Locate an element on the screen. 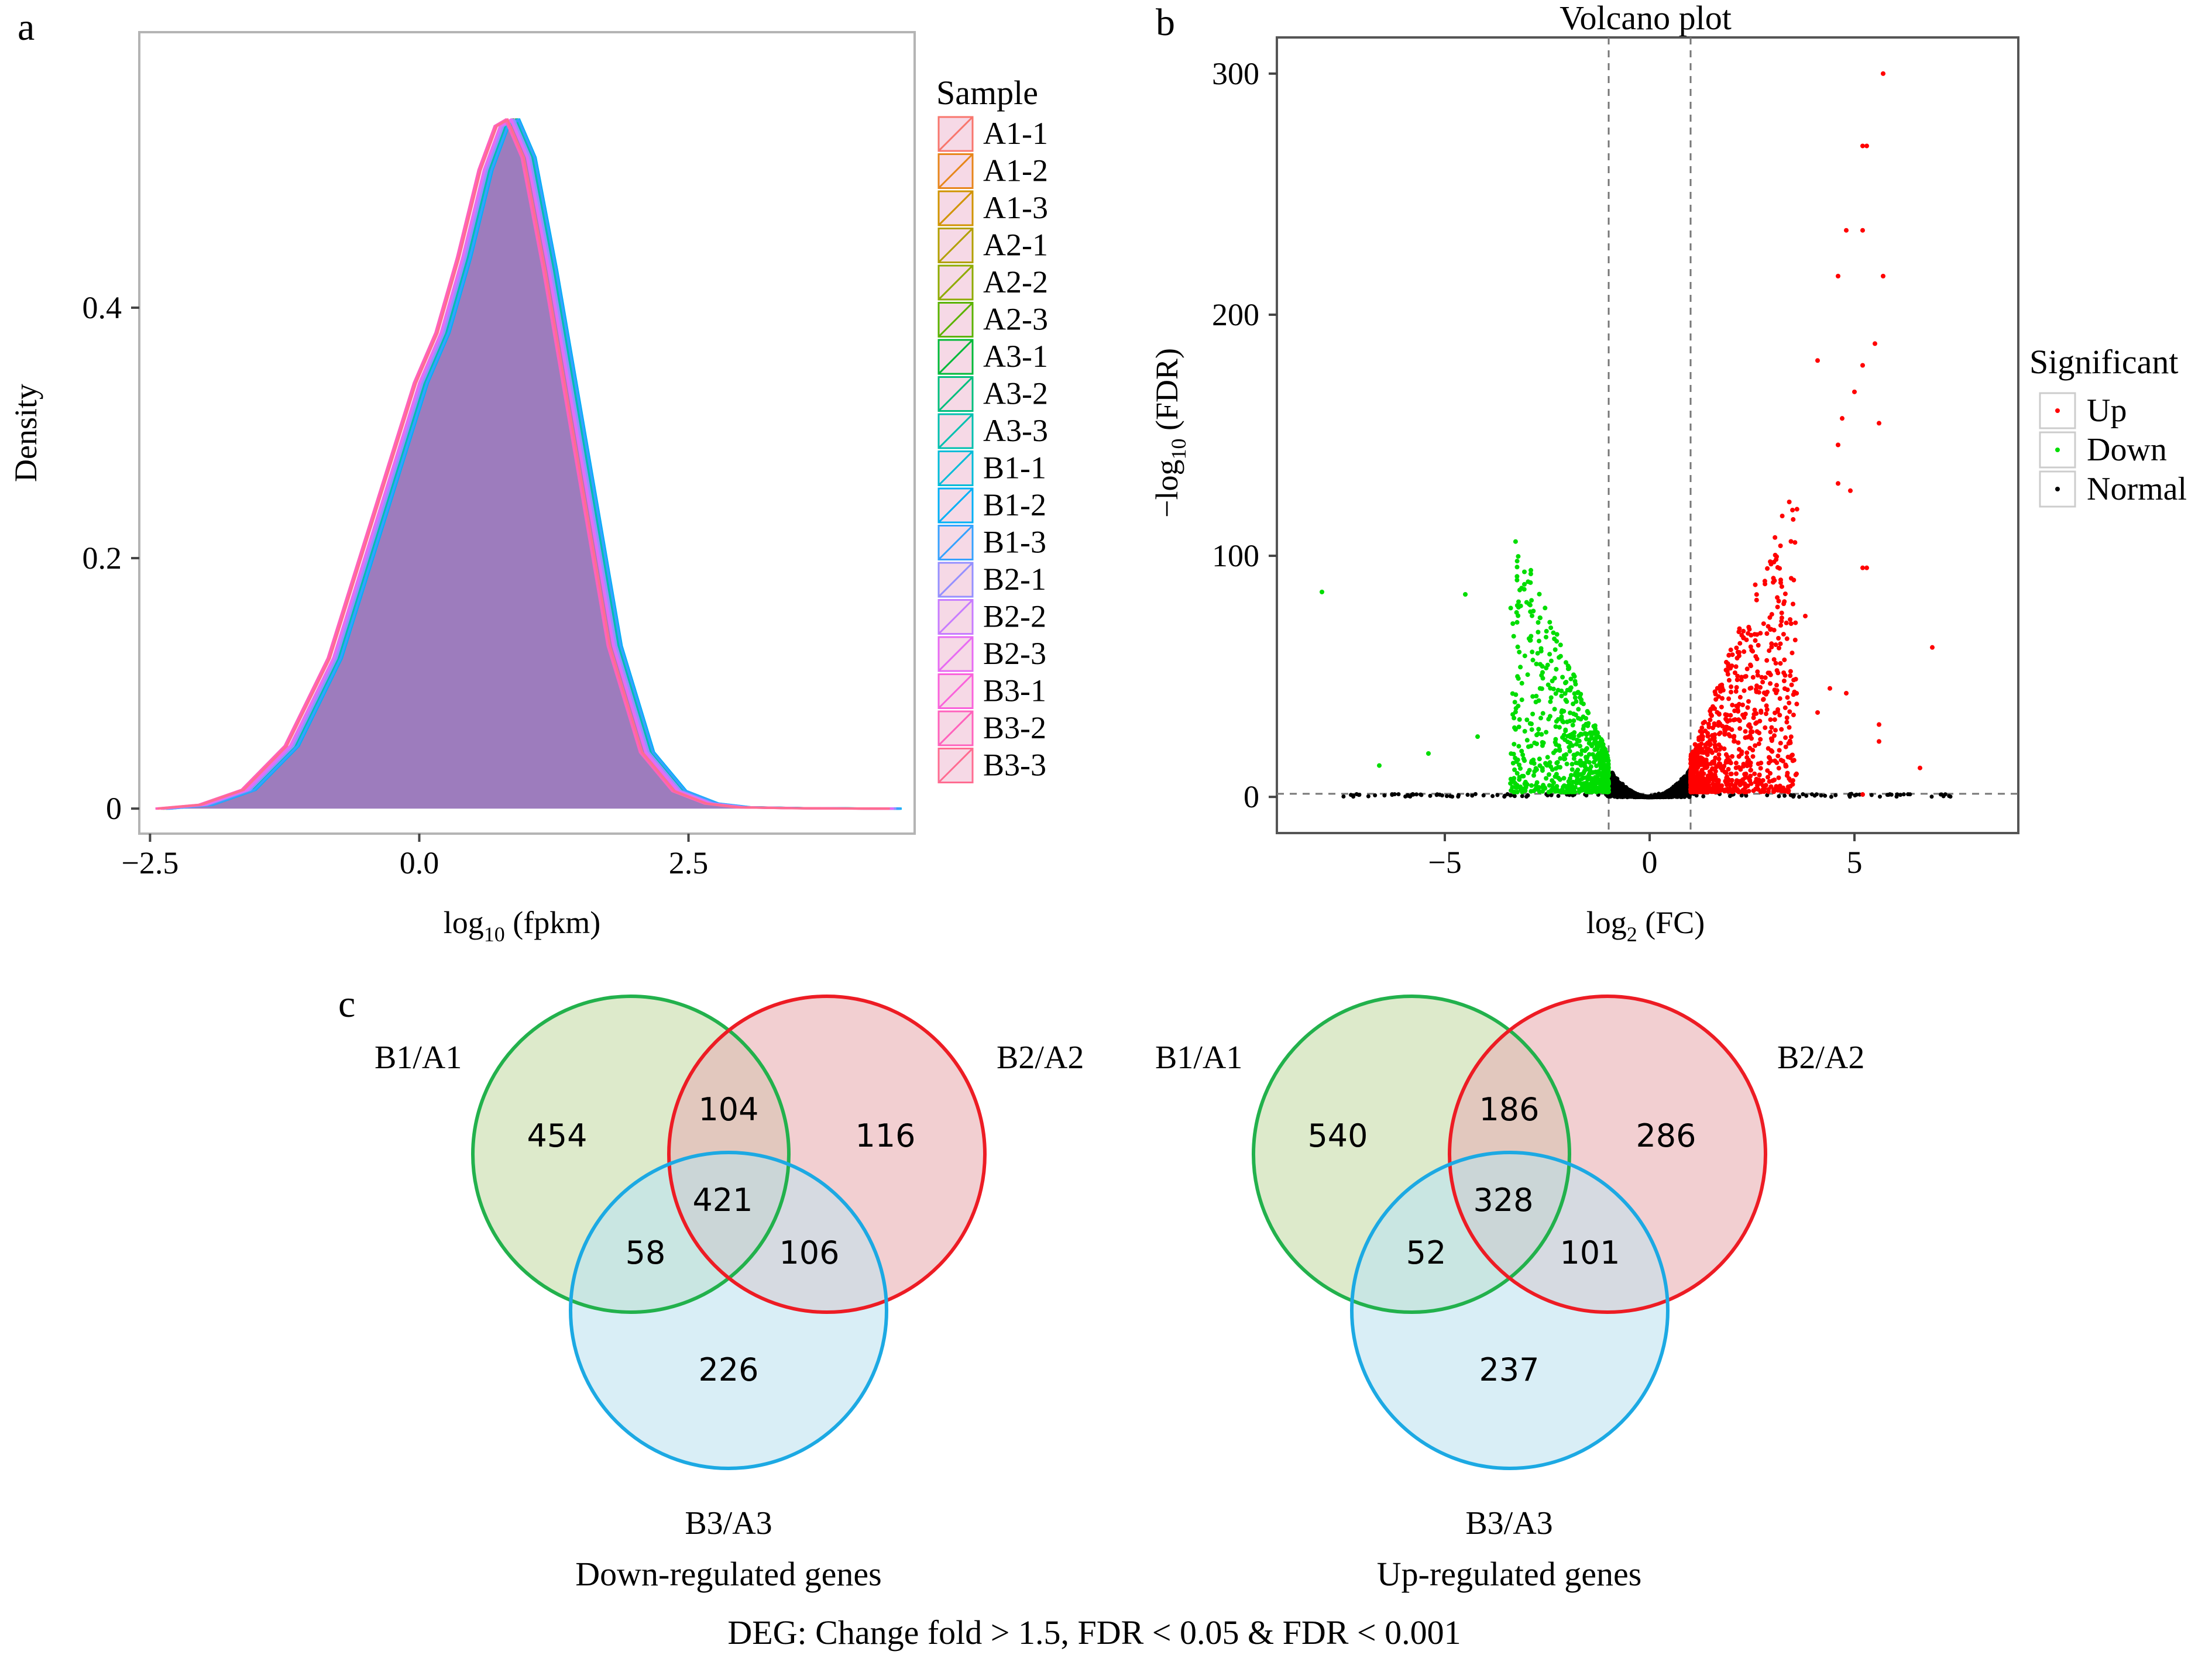 The image size is (2212, 1655). volcano-down-points is located at coordinates (1465, 666).